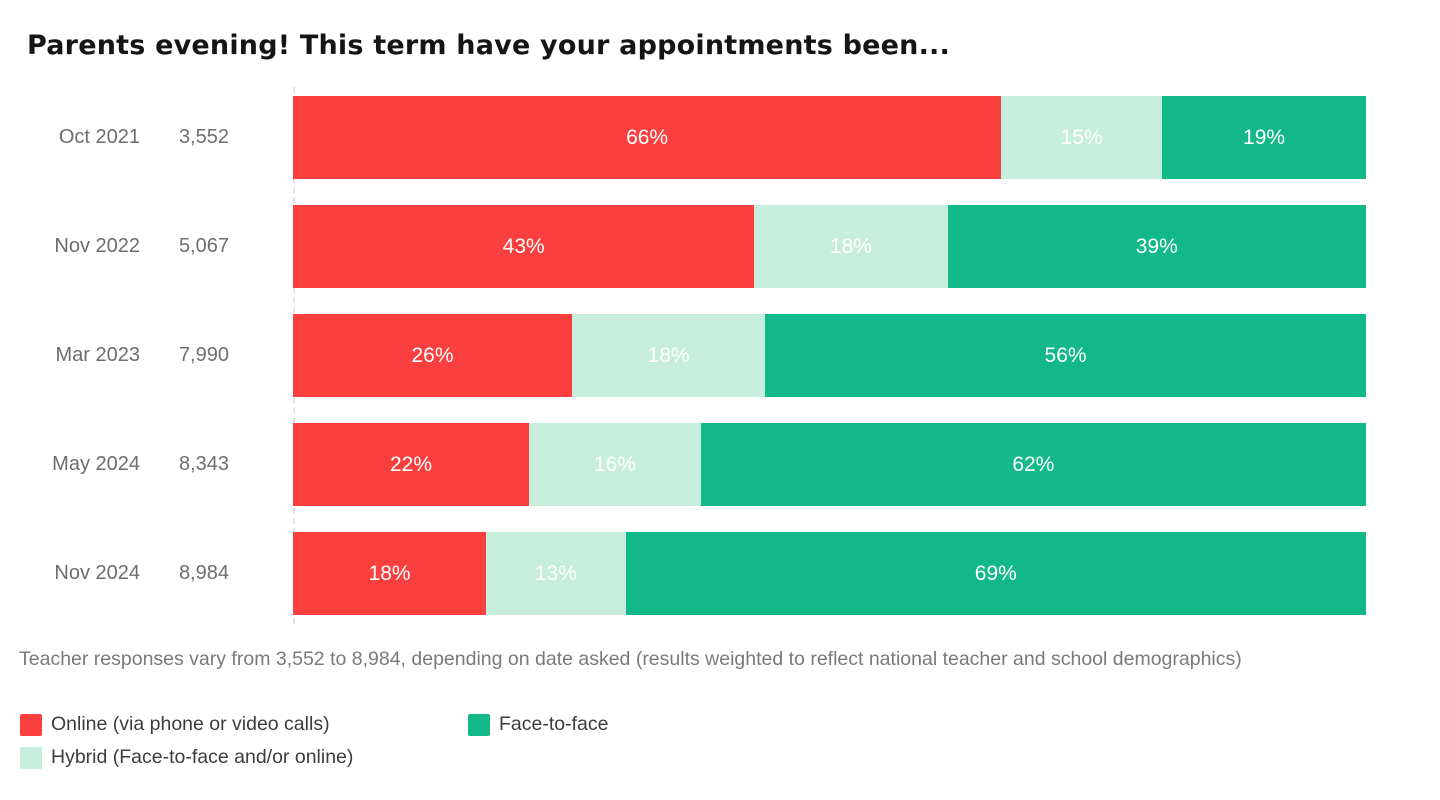  I want to click on segment-value-label: 62%, so click(1033, 464).